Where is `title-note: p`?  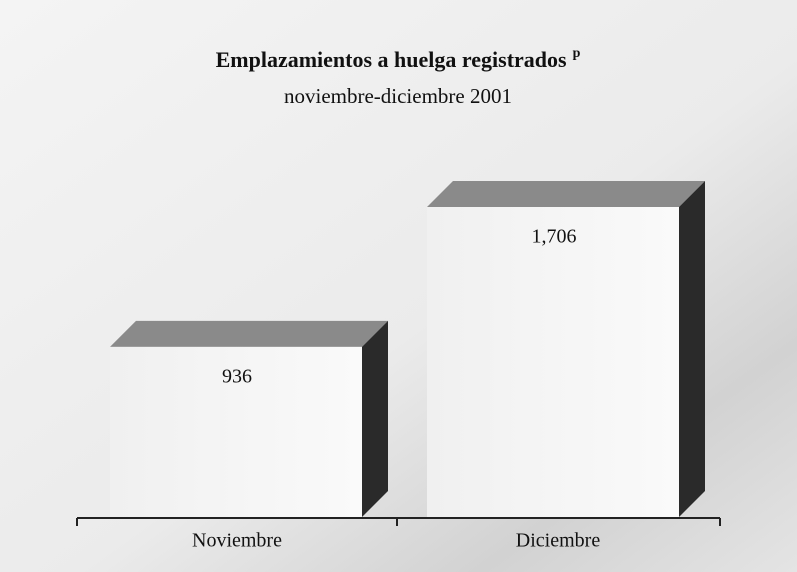 title-note: p is located at coordinates (577, 53).